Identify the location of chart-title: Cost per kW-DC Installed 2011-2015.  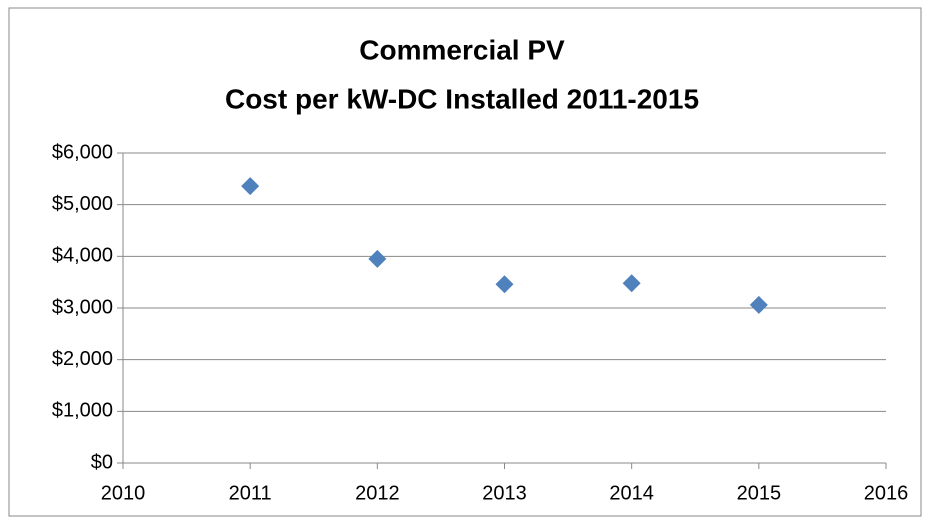
(462, 98).